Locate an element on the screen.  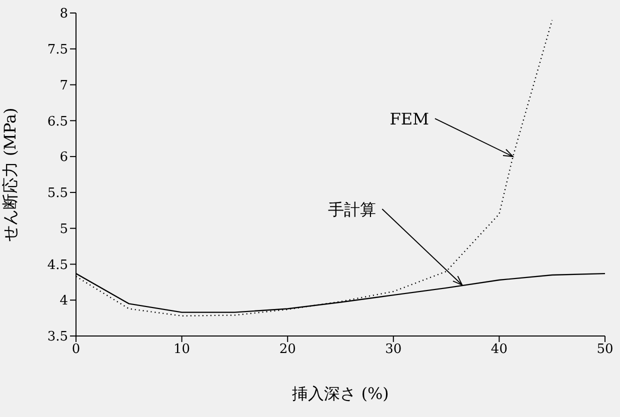
annotation: FEM is located at coordinates (409, 119).